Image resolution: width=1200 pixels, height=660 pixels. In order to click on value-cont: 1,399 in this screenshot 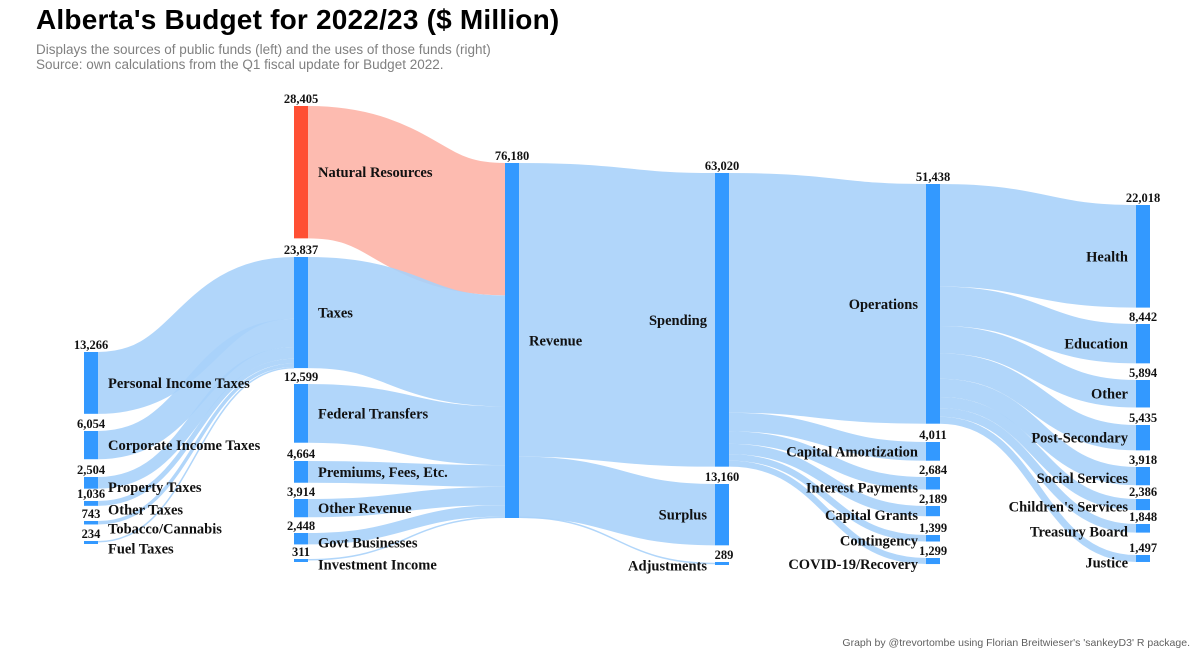, I will do `click(933, 528)`.